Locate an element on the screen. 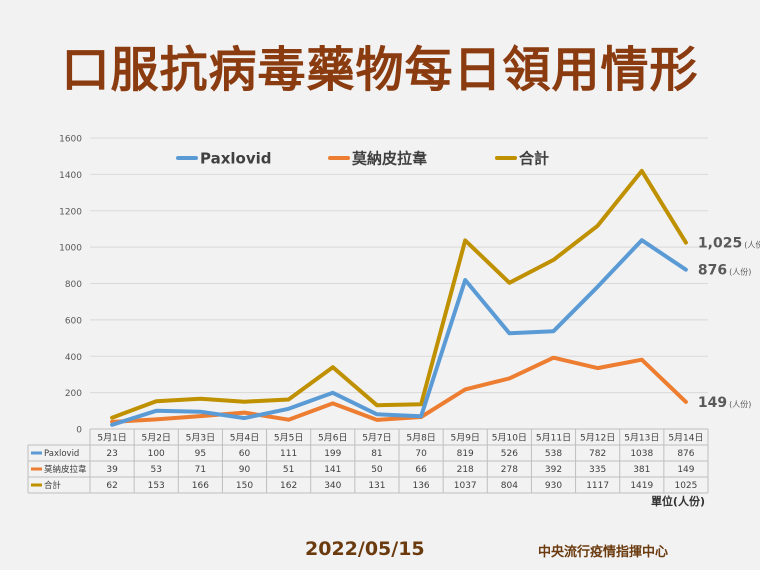 This screenshot has width=760, height=570. end-label: 876 (人份) is located at coordinates (724, 271).